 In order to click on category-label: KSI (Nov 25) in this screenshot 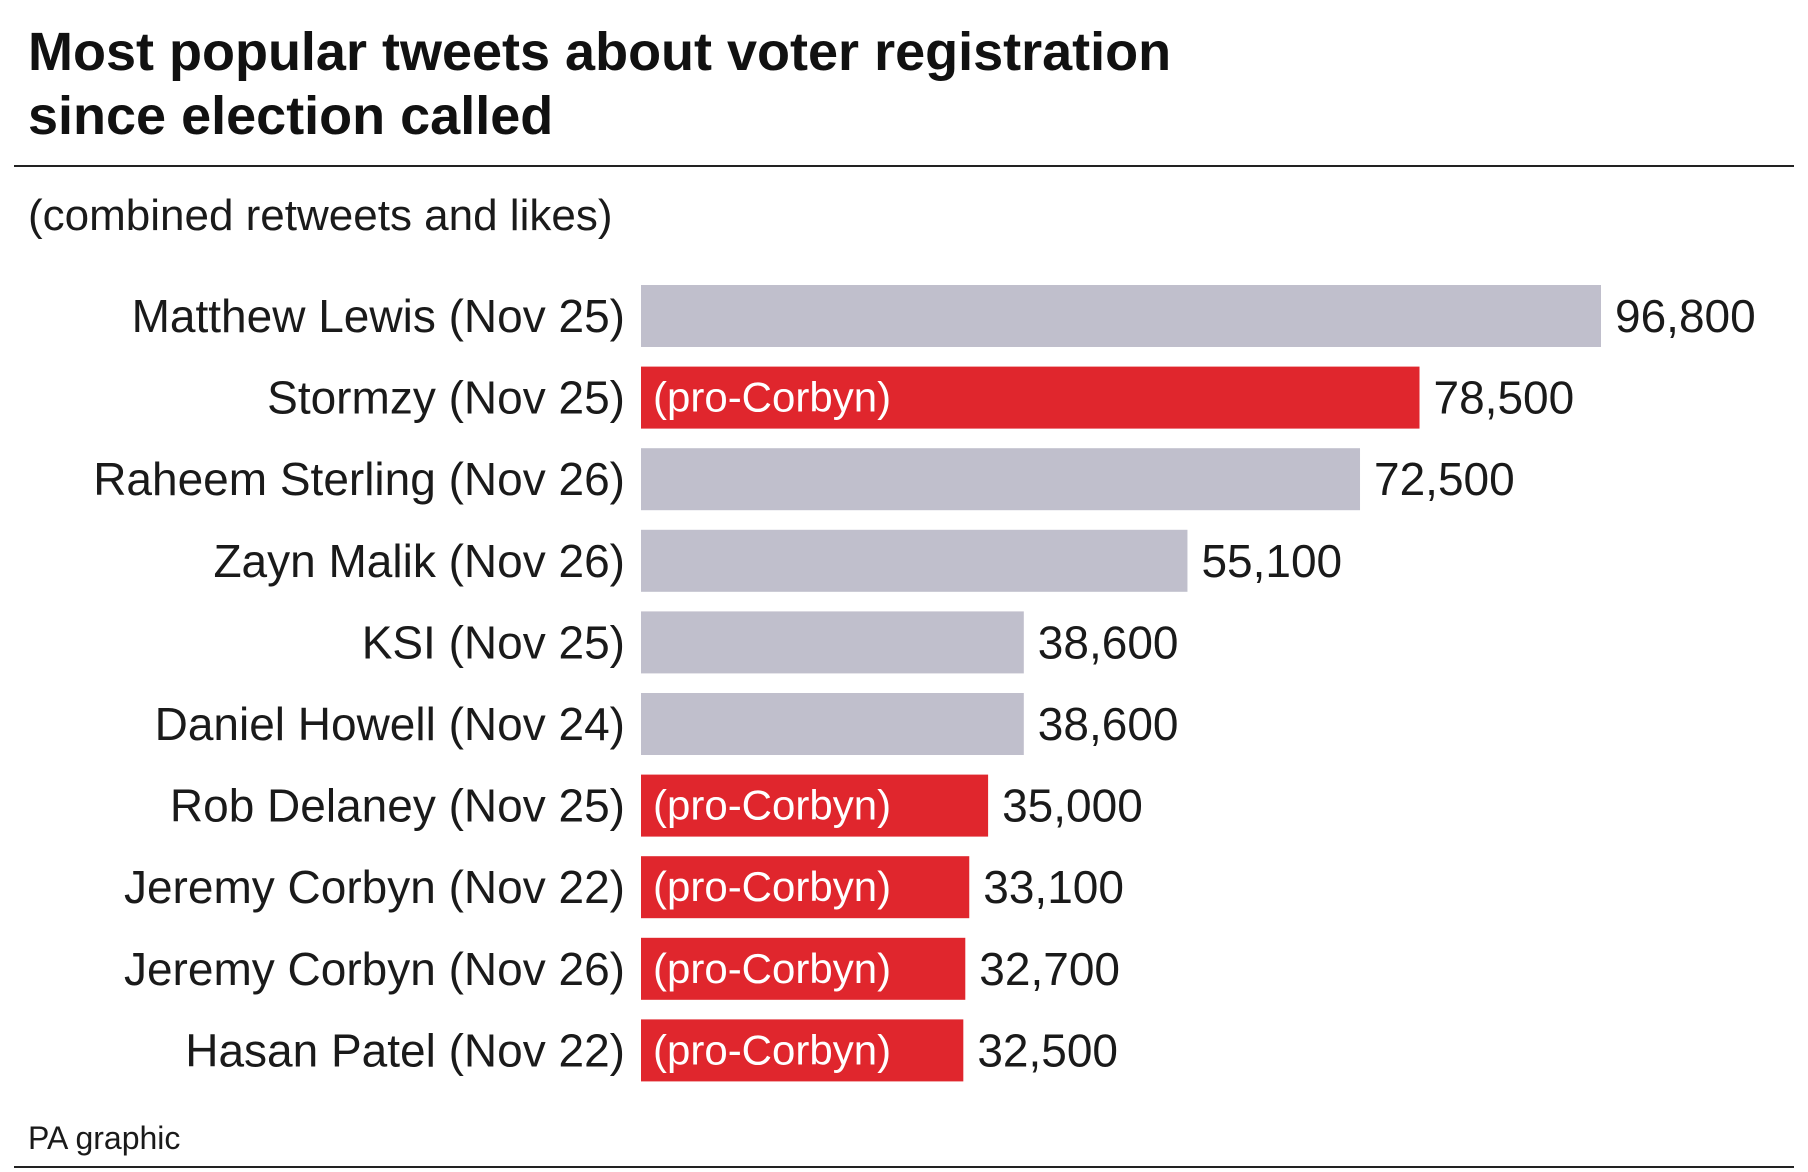, I will do `click(493, 642)`.